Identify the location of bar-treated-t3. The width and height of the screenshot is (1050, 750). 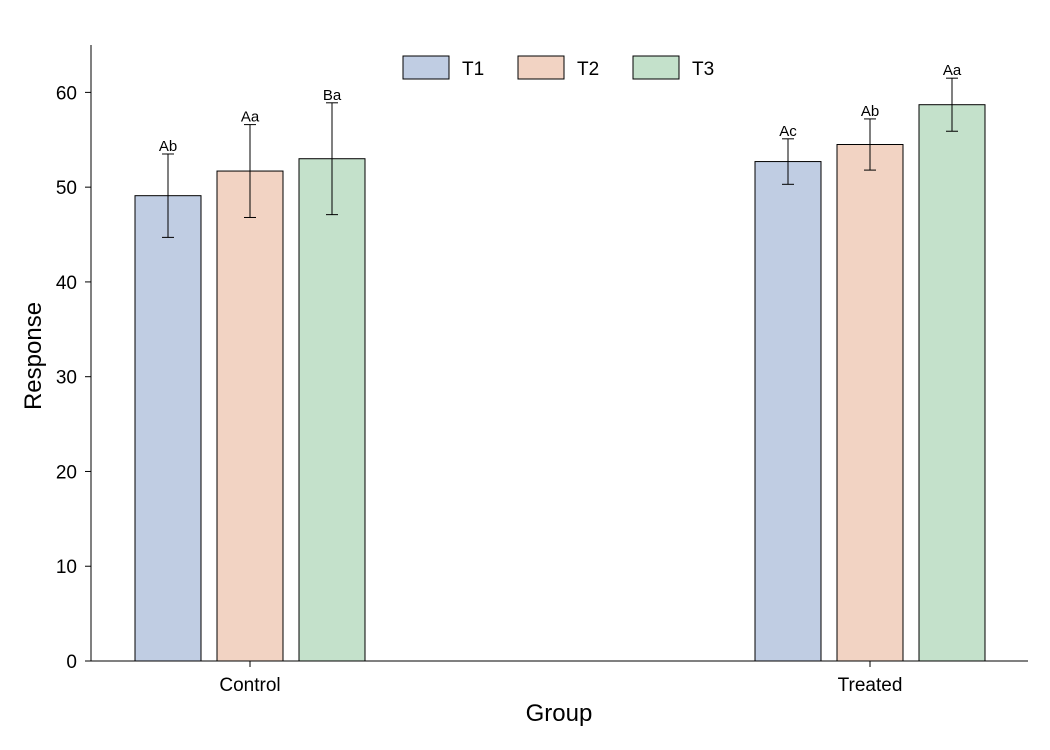
(952, 383).